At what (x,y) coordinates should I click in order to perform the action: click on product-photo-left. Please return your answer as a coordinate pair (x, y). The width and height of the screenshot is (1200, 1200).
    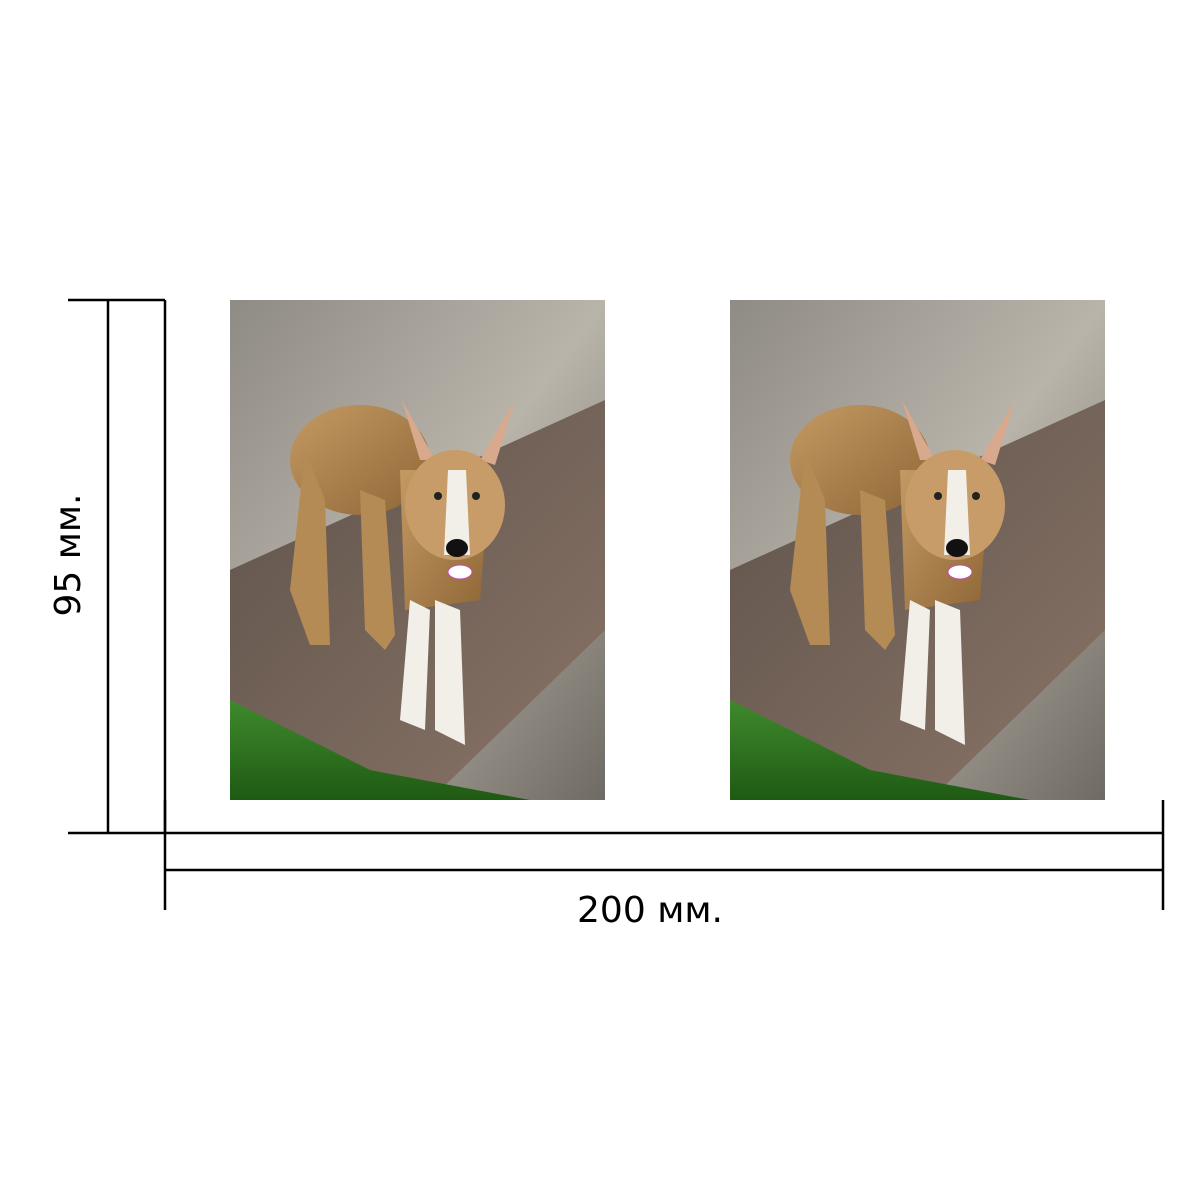
    Looking at the image, I should click on (417, 550).